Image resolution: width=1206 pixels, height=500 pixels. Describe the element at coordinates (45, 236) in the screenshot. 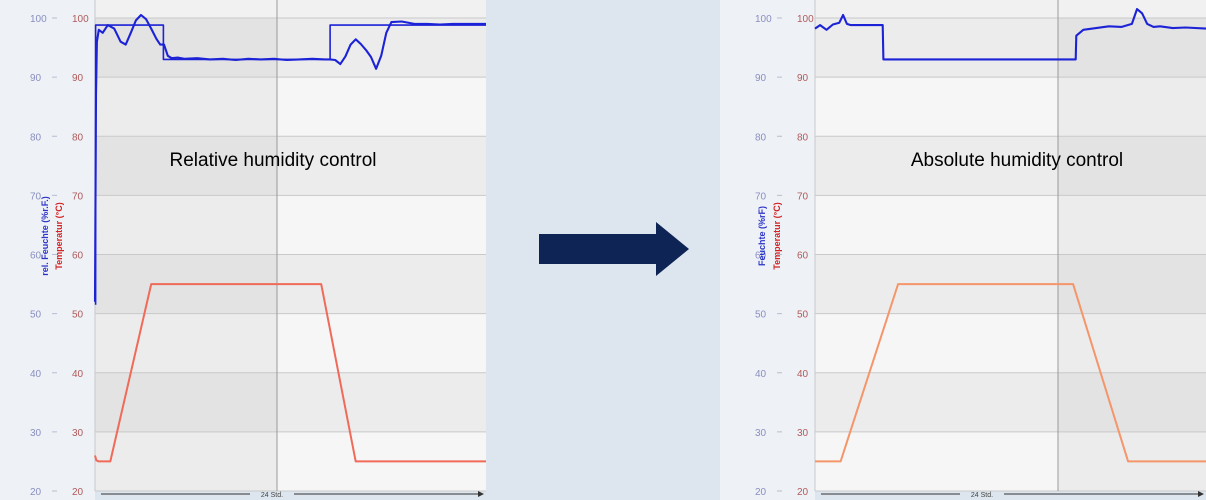

I see `y-axis-label-humidity: rel. Feuchte (%r.F.)` at that location.